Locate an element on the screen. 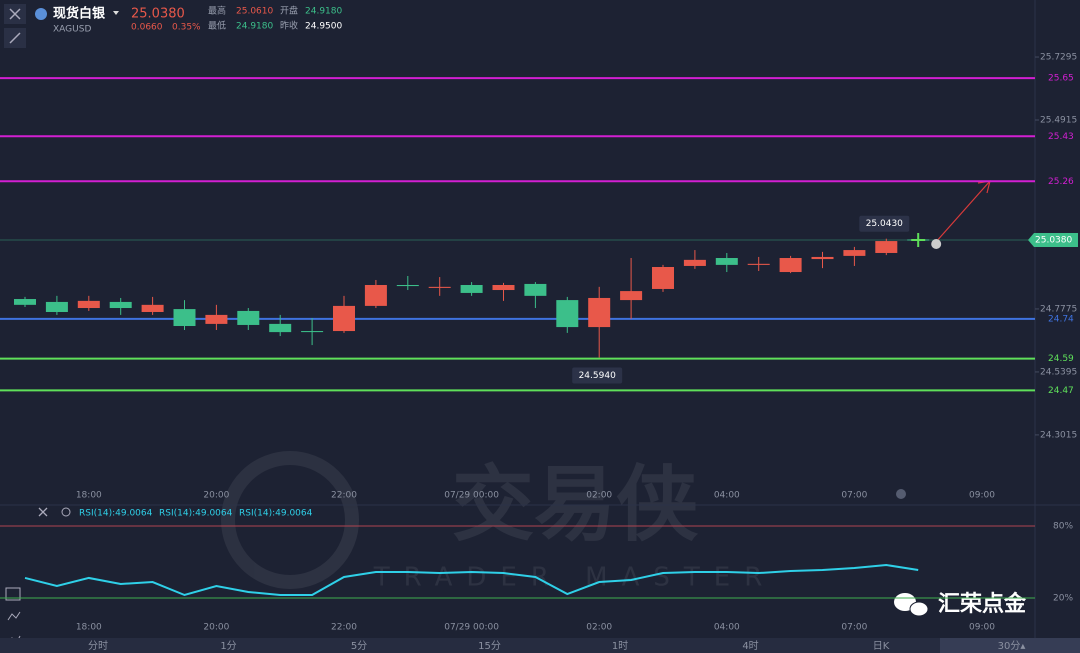 The image size is (1080, 653). watermark-logo is located at coordinates (290, 520).